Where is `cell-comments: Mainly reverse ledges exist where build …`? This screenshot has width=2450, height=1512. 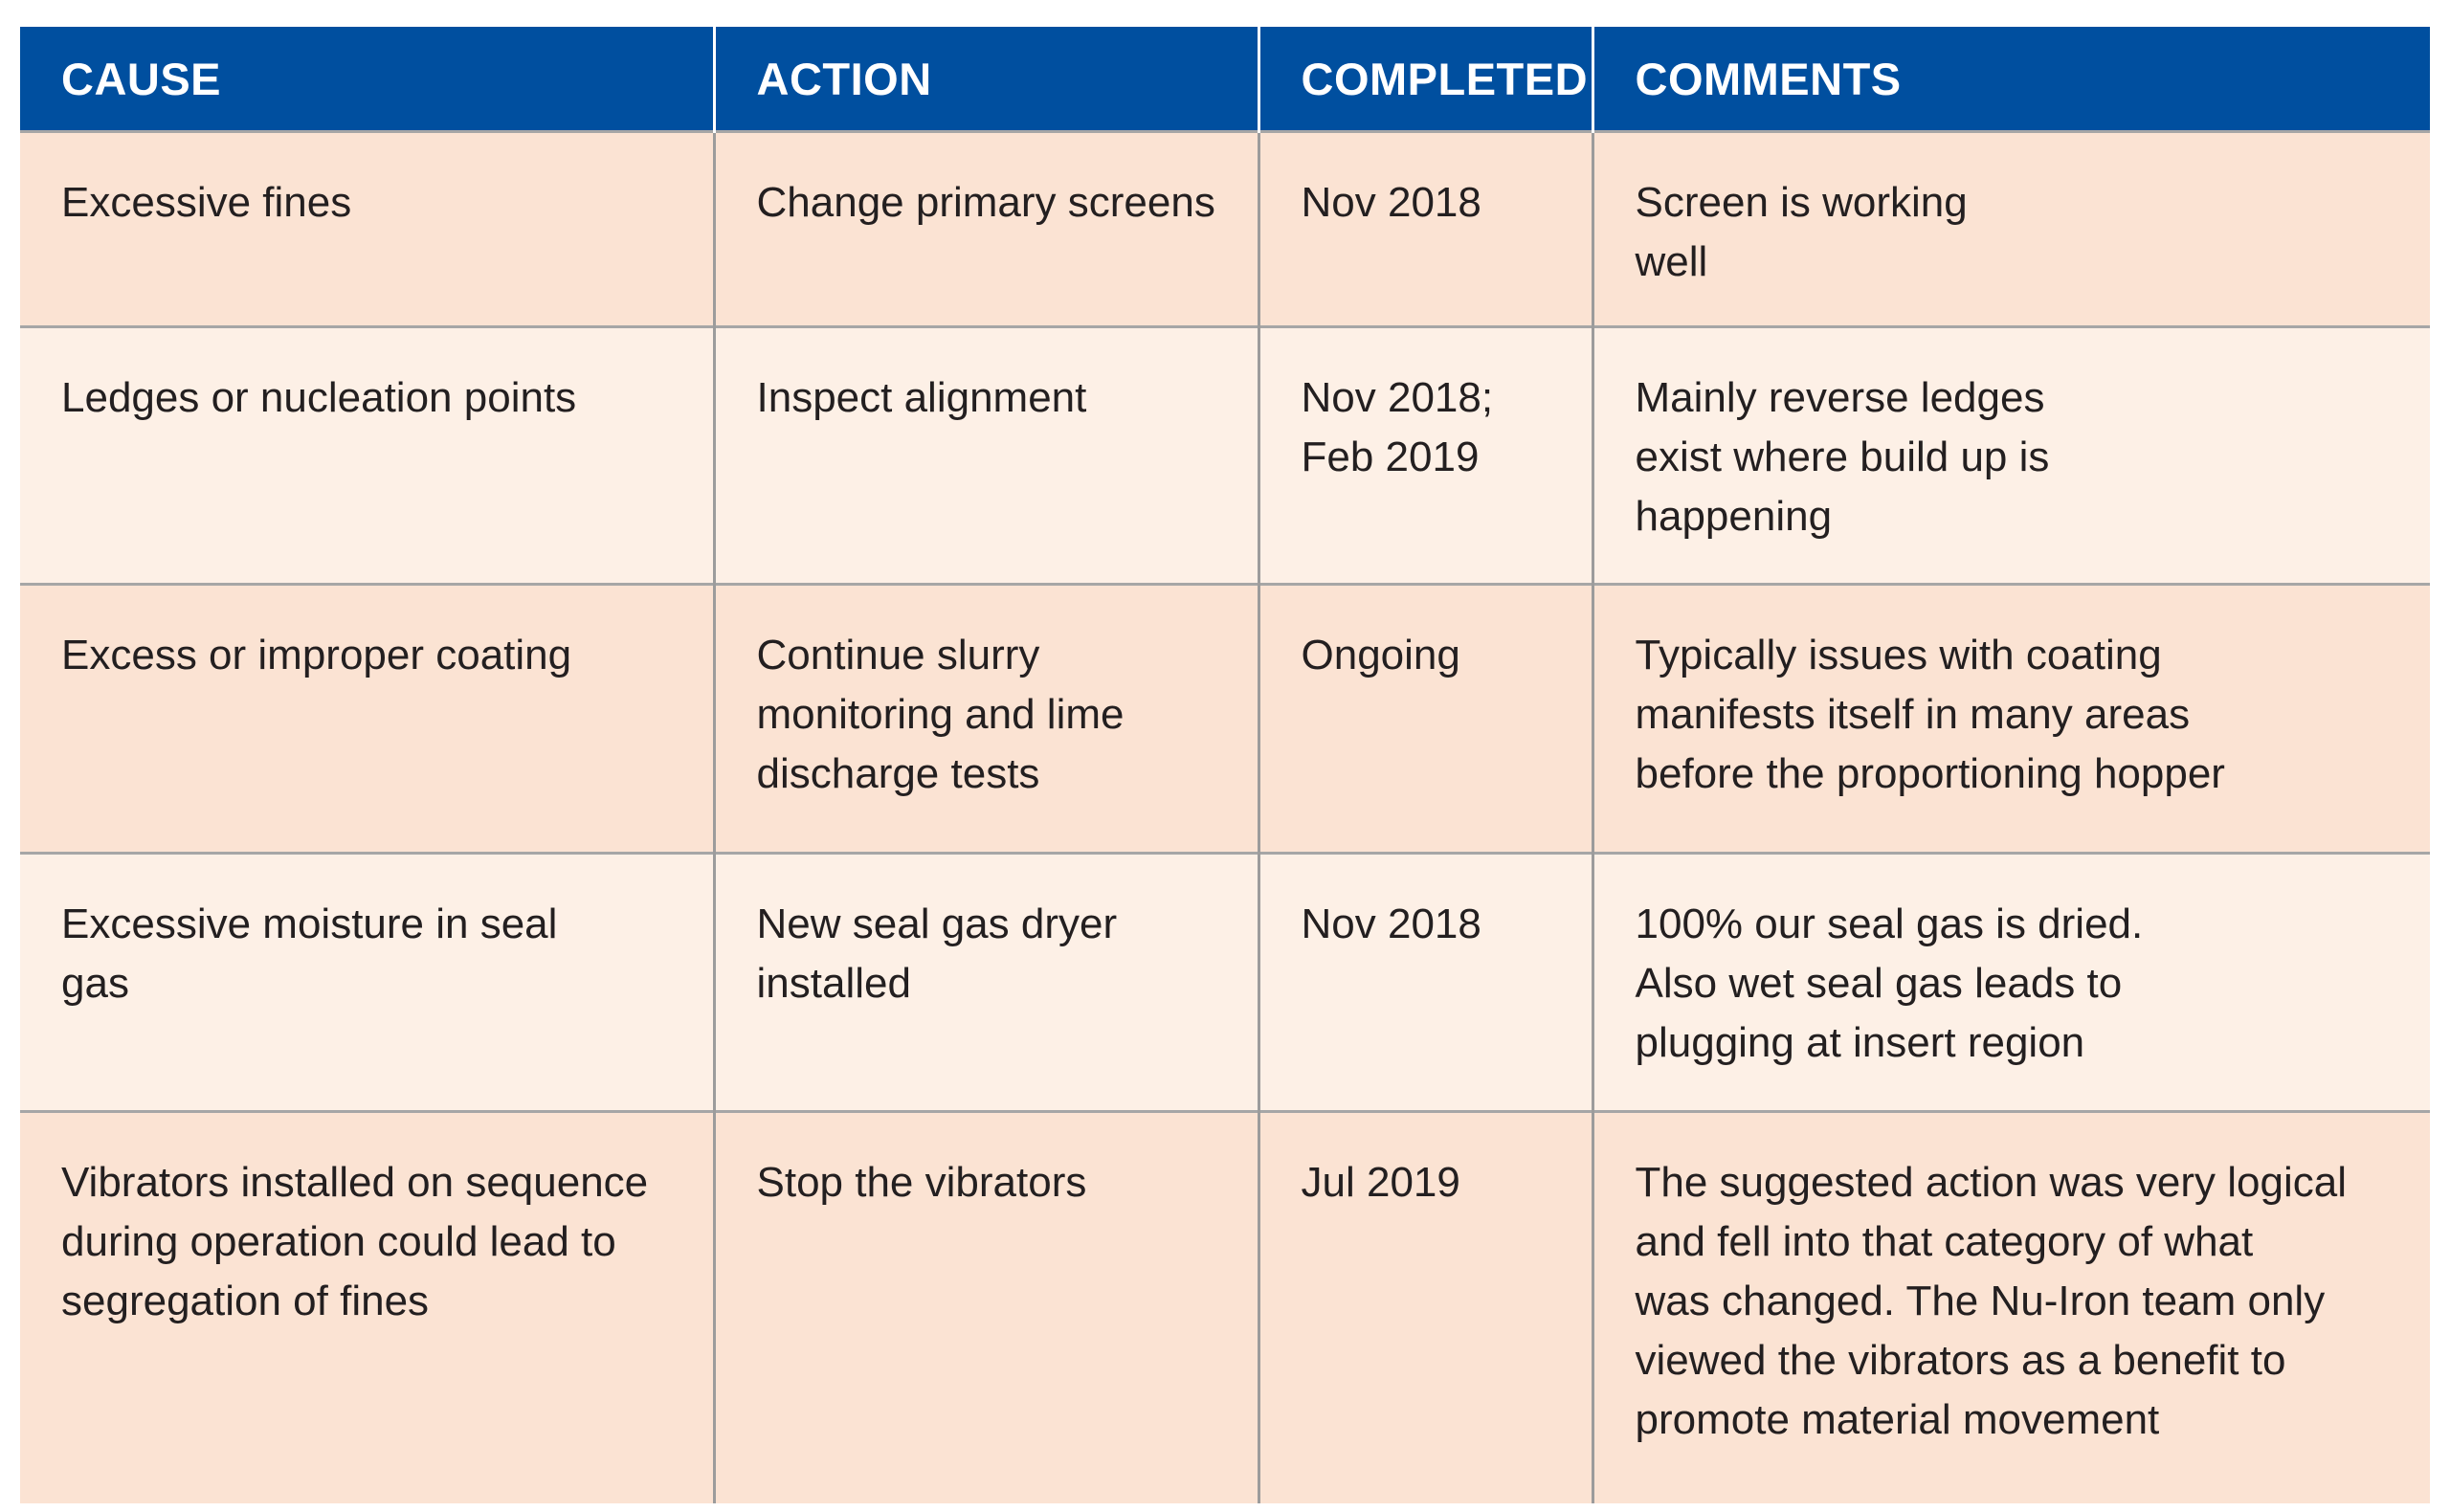 cell-comments: Mainly reverse ledges exist where build … is located at coordinates (2010, 455).